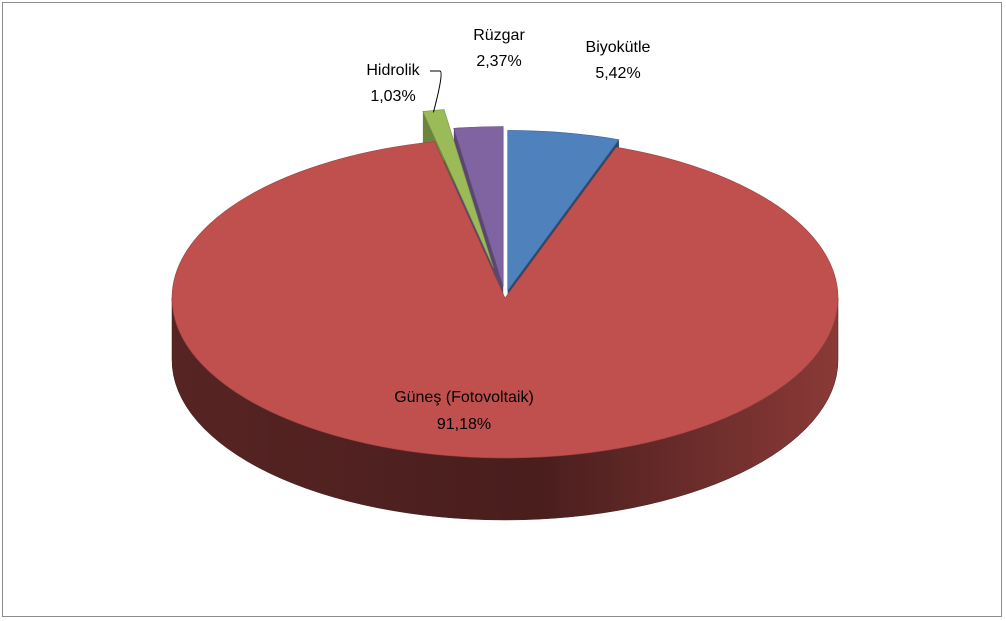  I want to click on slice-biyokutle, so click(563, 211).